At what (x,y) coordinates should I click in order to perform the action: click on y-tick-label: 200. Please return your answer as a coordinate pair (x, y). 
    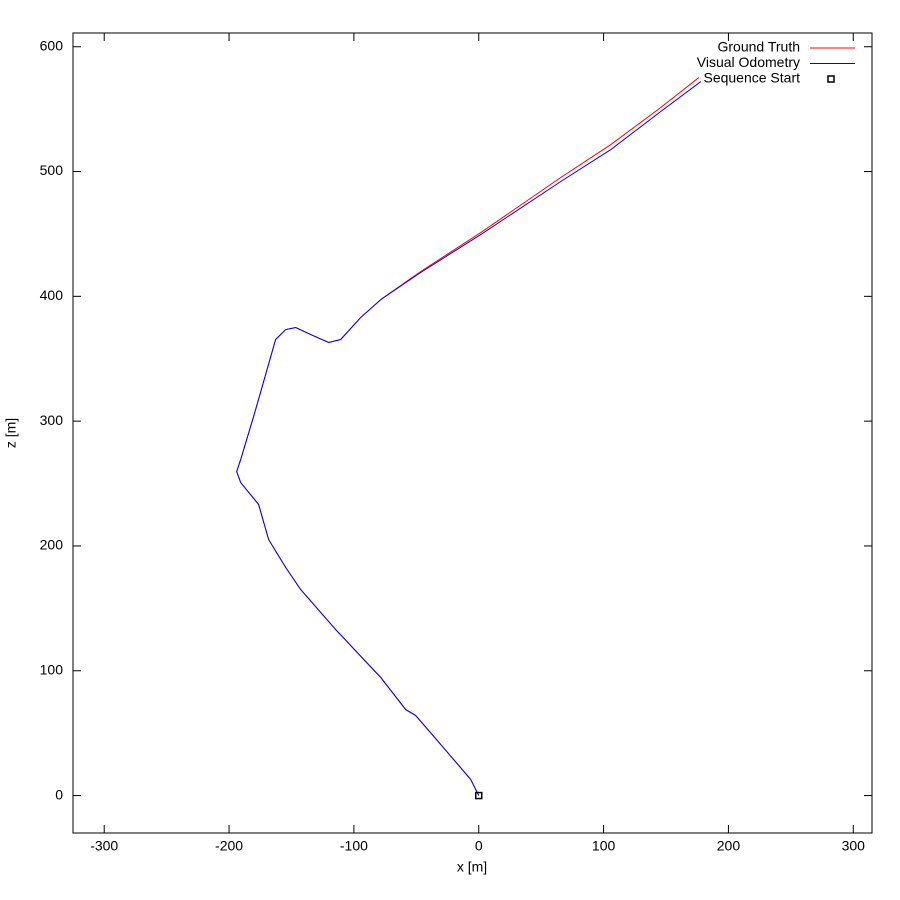
    Looking at the image, I should click on (52, 545).